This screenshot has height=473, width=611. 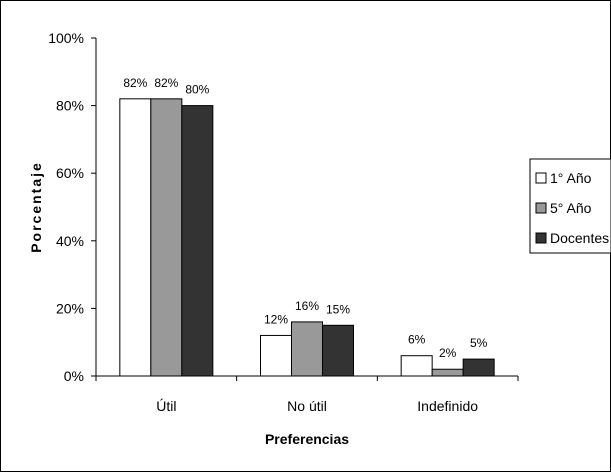 What do you see at coordinates (417, 340) in the screenshot?
I see `data-label: 6%` at bounding box center [417, 340].